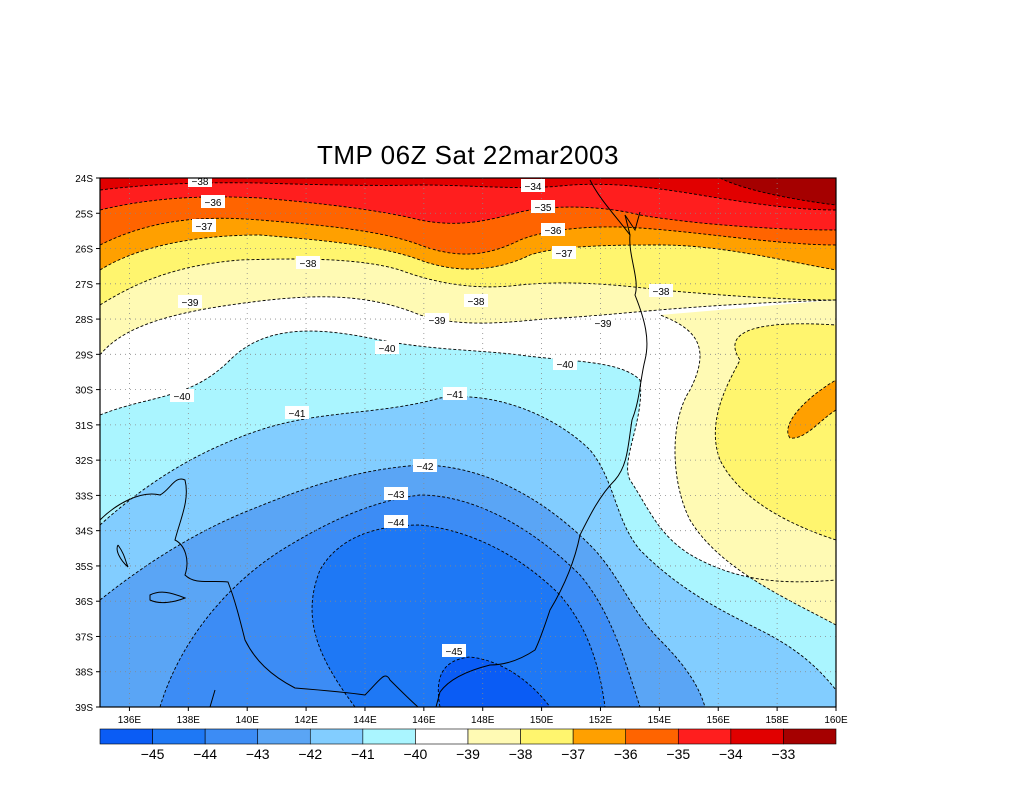  I want to click on colorbar-label: −43, so click(258, 754).